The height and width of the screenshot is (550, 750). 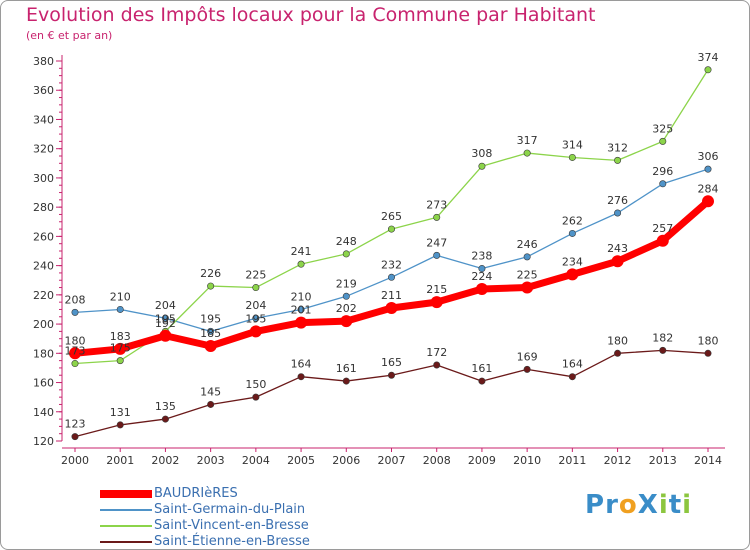 I want to click on legend-label: Saint-Étienne-en-Bresse, so click(x=232, y=541).